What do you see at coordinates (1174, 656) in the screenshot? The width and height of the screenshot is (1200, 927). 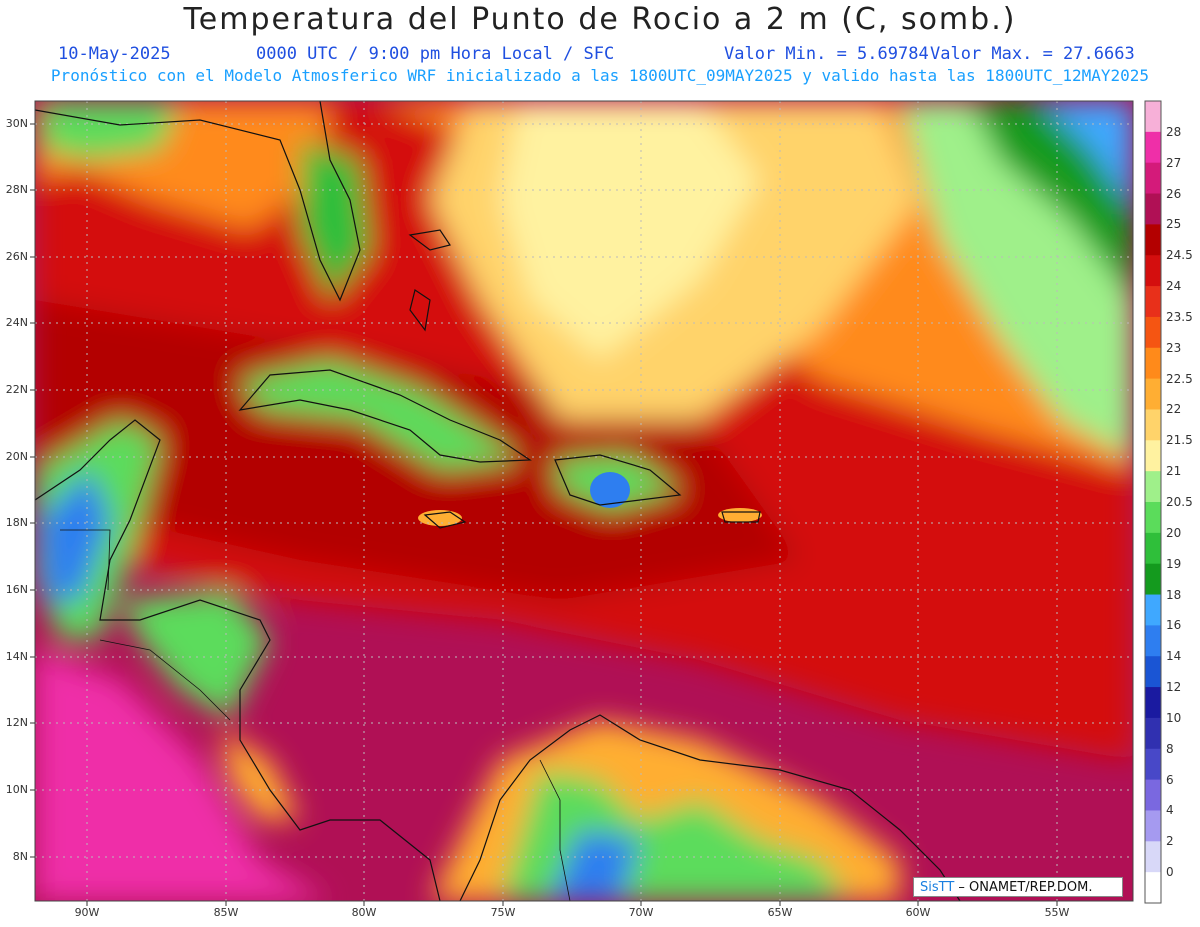 I see `colorbar-label: 14` at bounding box center [1174, 656].